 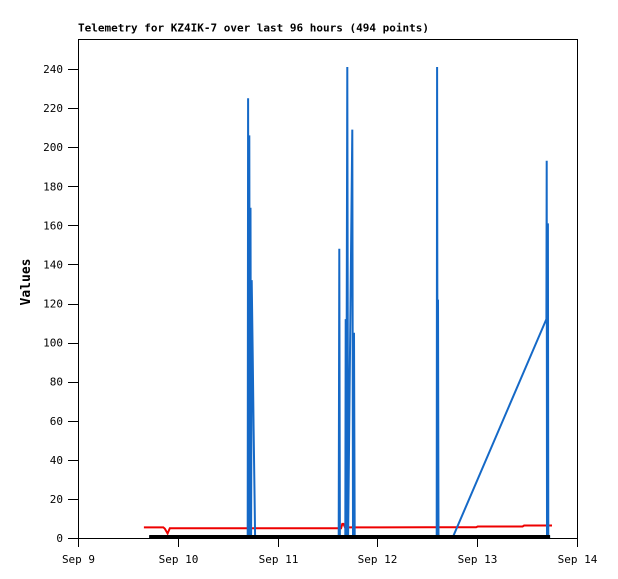 I want to click on x-tick-label: Sep 10, so click(x=179, y=559).